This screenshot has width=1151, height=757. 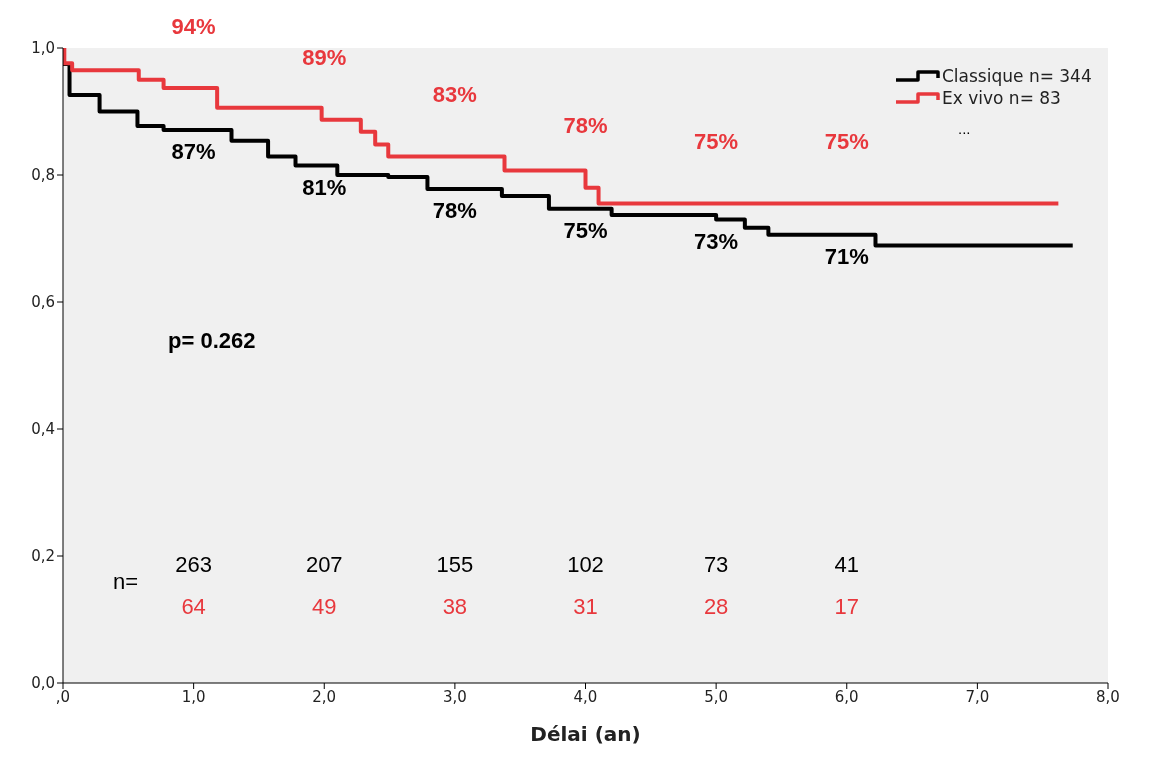 What do you see at coordinates (585, 564) in the screenshot?
I see `annotation: 102` at bounding box center [585, 564].